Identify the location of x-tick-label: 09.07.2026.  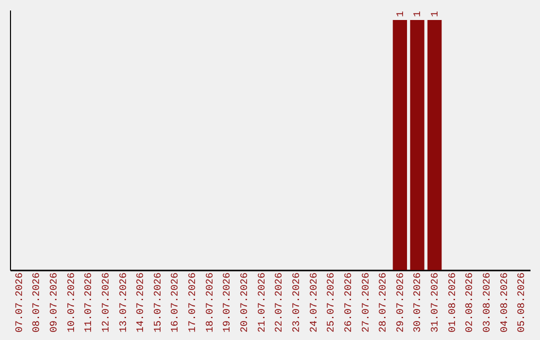
(54, 302).